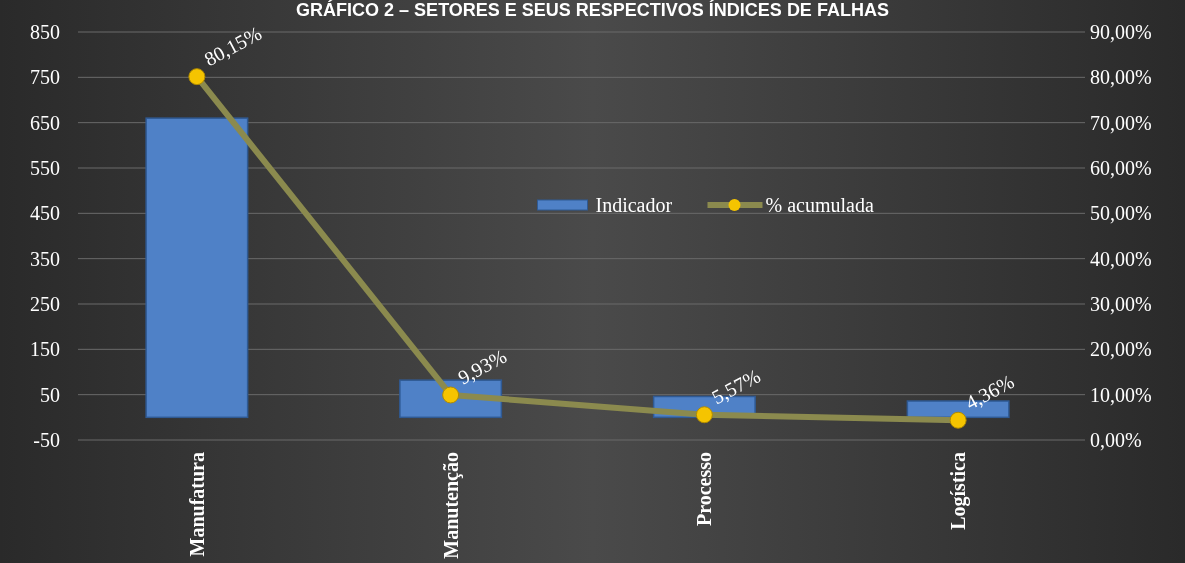 The image size is (1185, 563). Describe the element at coordinates (592, 10) in the screenshot. I see `chart-title: GRÁFICO 2 – SETORES E SEUS RESPECTIVOS ÍNDICES DE FALHAS` at that location.